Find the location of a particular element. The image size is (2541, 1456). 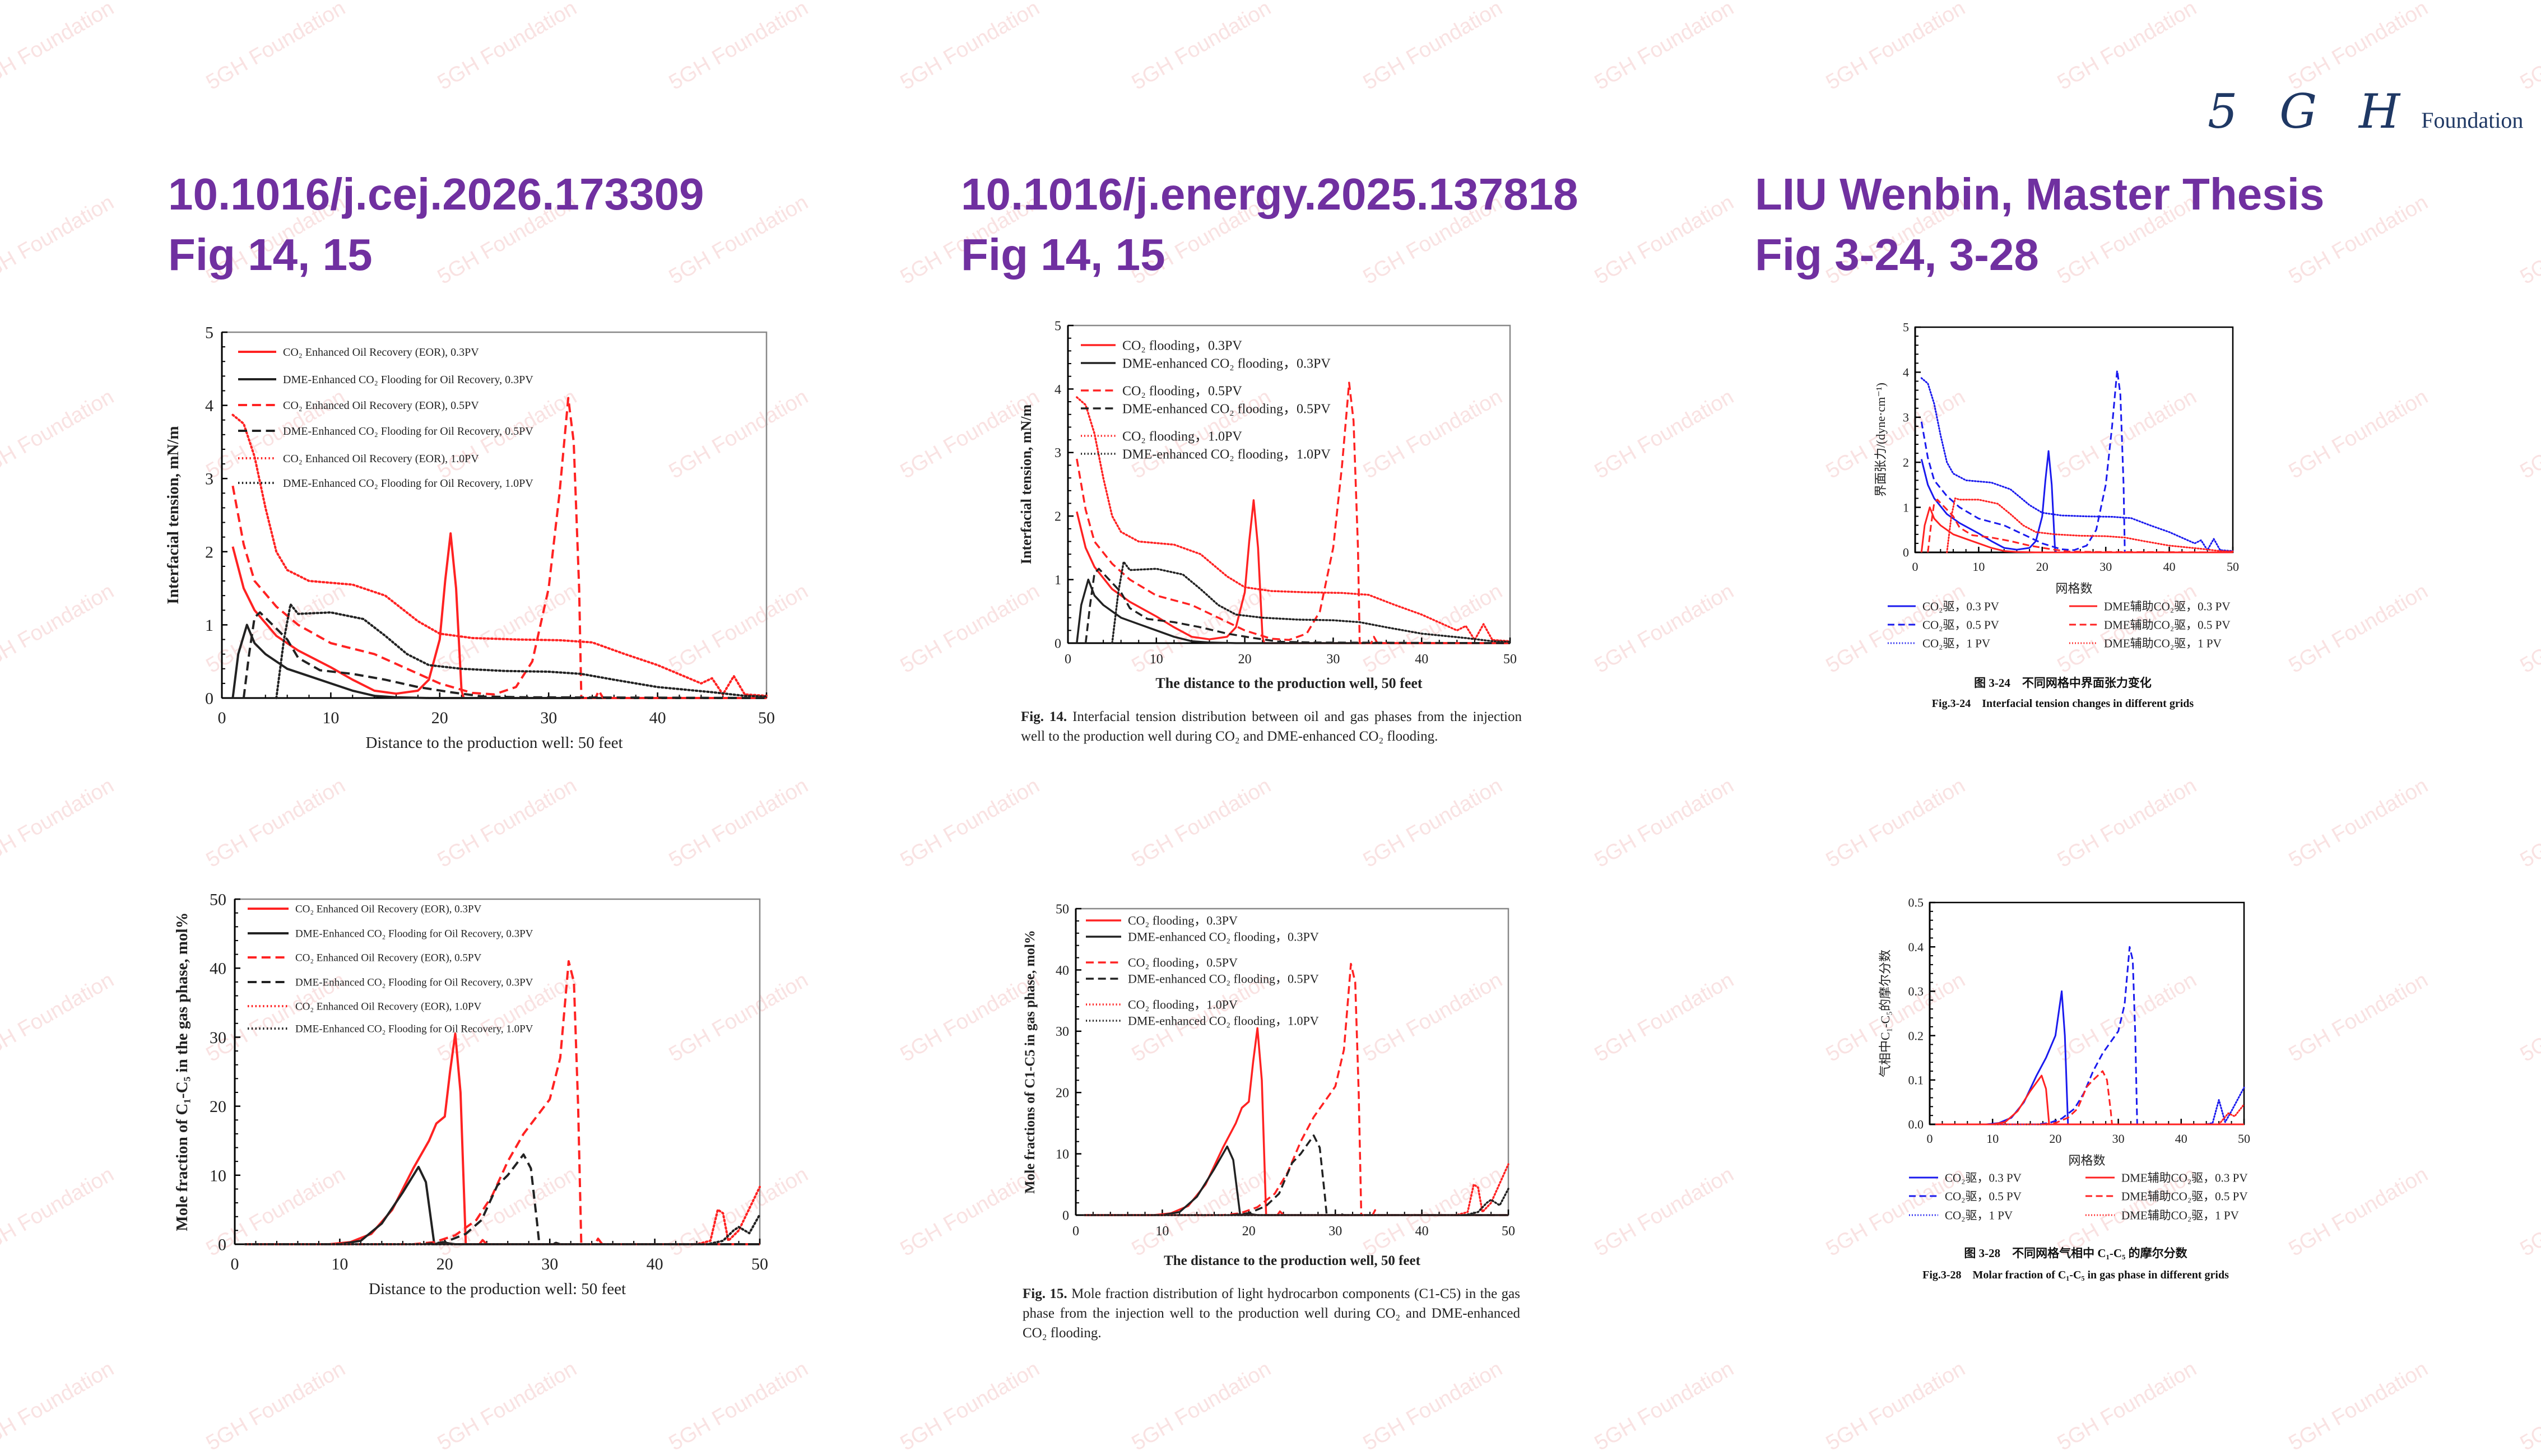

legend-label: CO₂ flooding，0.5PV is located at coordinates (1183, 963).